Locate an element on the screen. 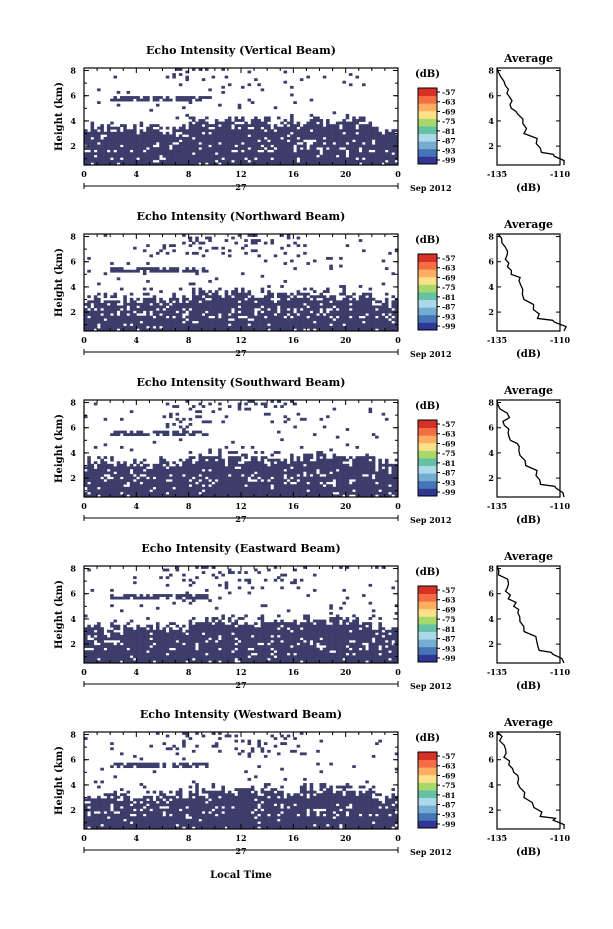 The width and height of the screenshot is (613, 929). average-x-tick-label: -135 is located at coordinates (497, 506).